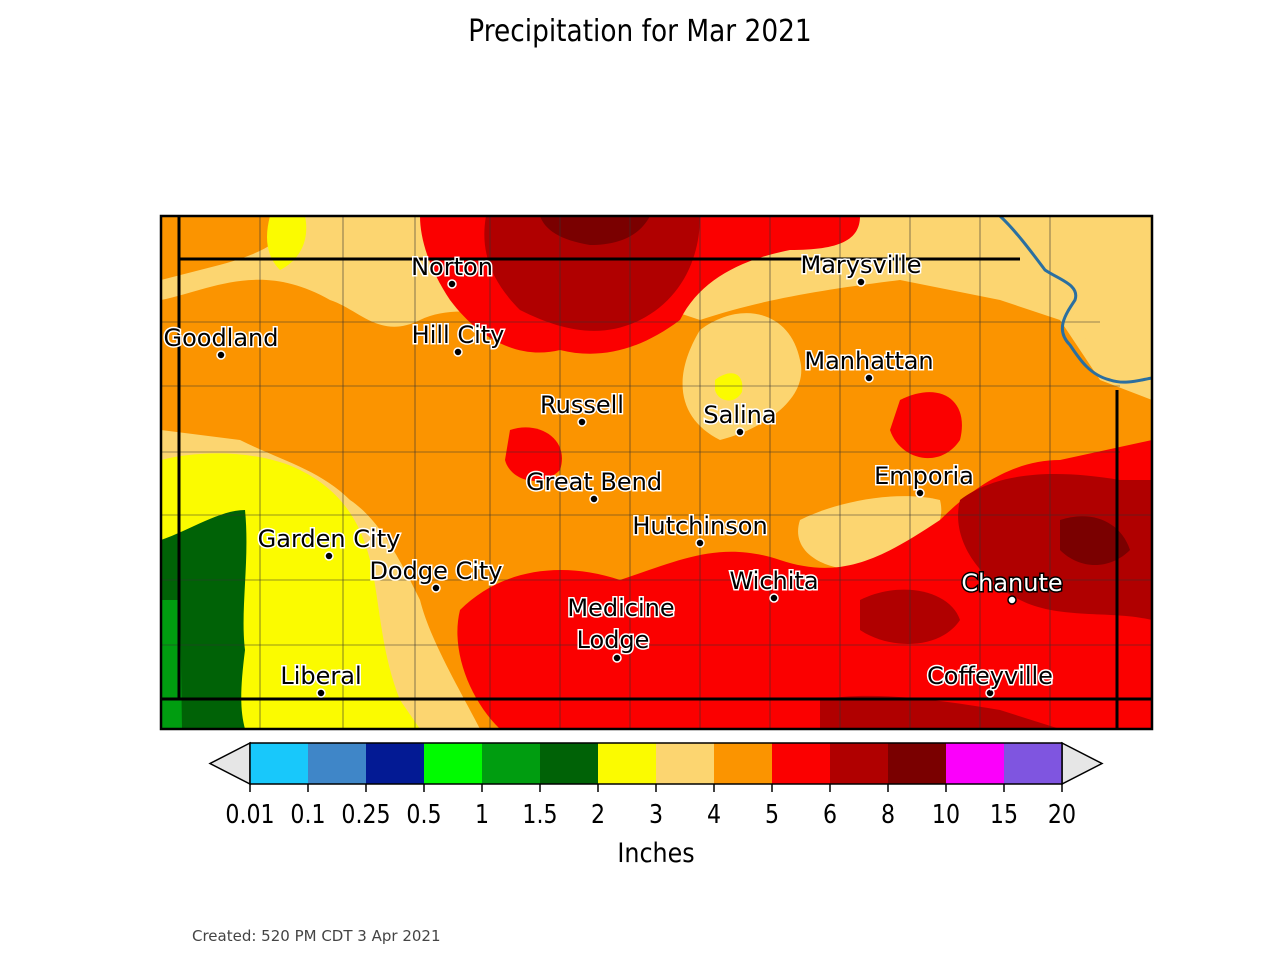 Image resolution: width=1280 pixels, height=960 pixels. Describe the element at coordinates (594, 482) in the screenshot. I see `svg-text: Great Bend` at that location.